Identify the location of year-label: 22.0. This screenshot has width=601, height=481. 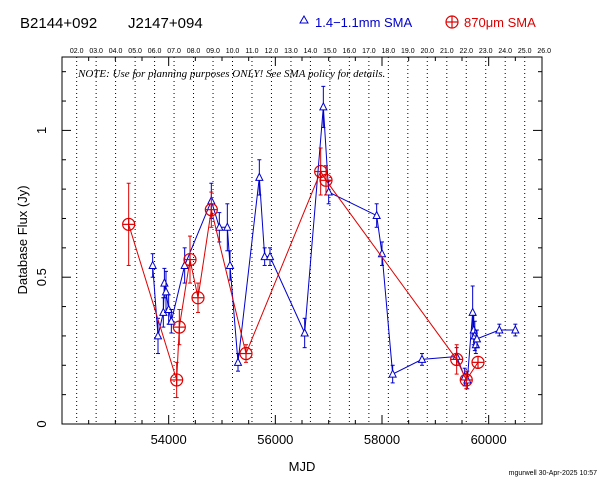
(466, 51).